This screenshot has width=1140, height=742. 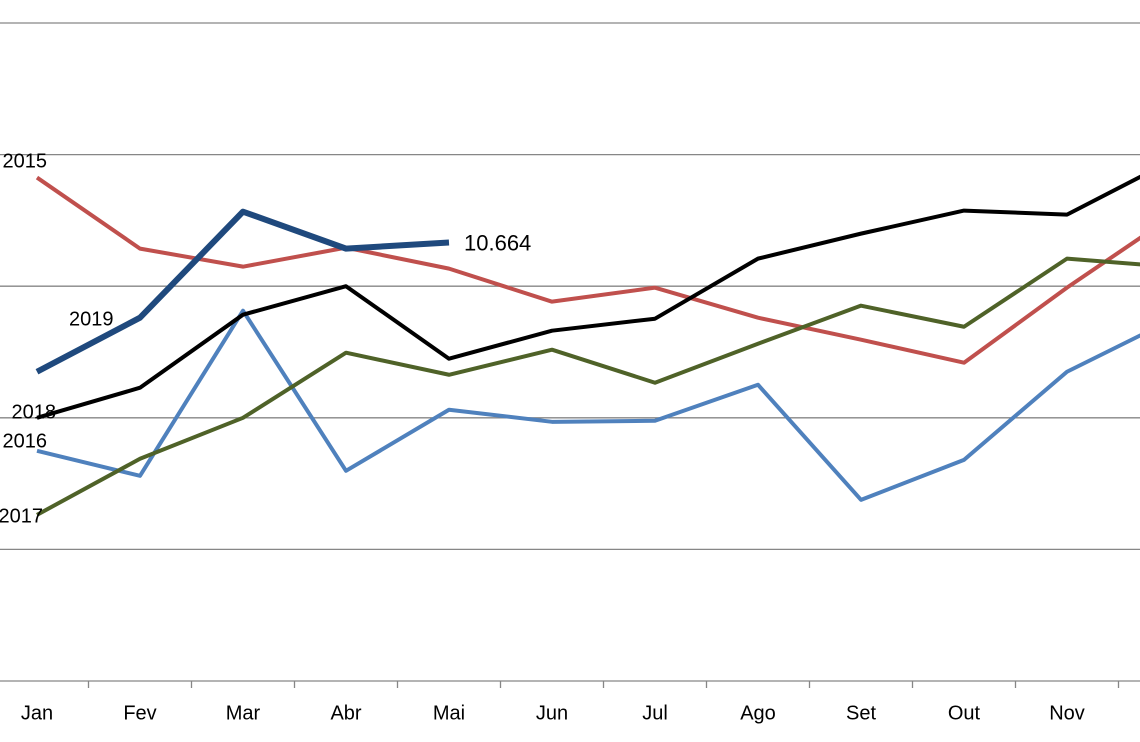 What do you see at coordinates (25, 441) in the screenshot?
I see `series-label: 2016` at bounding box center [25, 441].